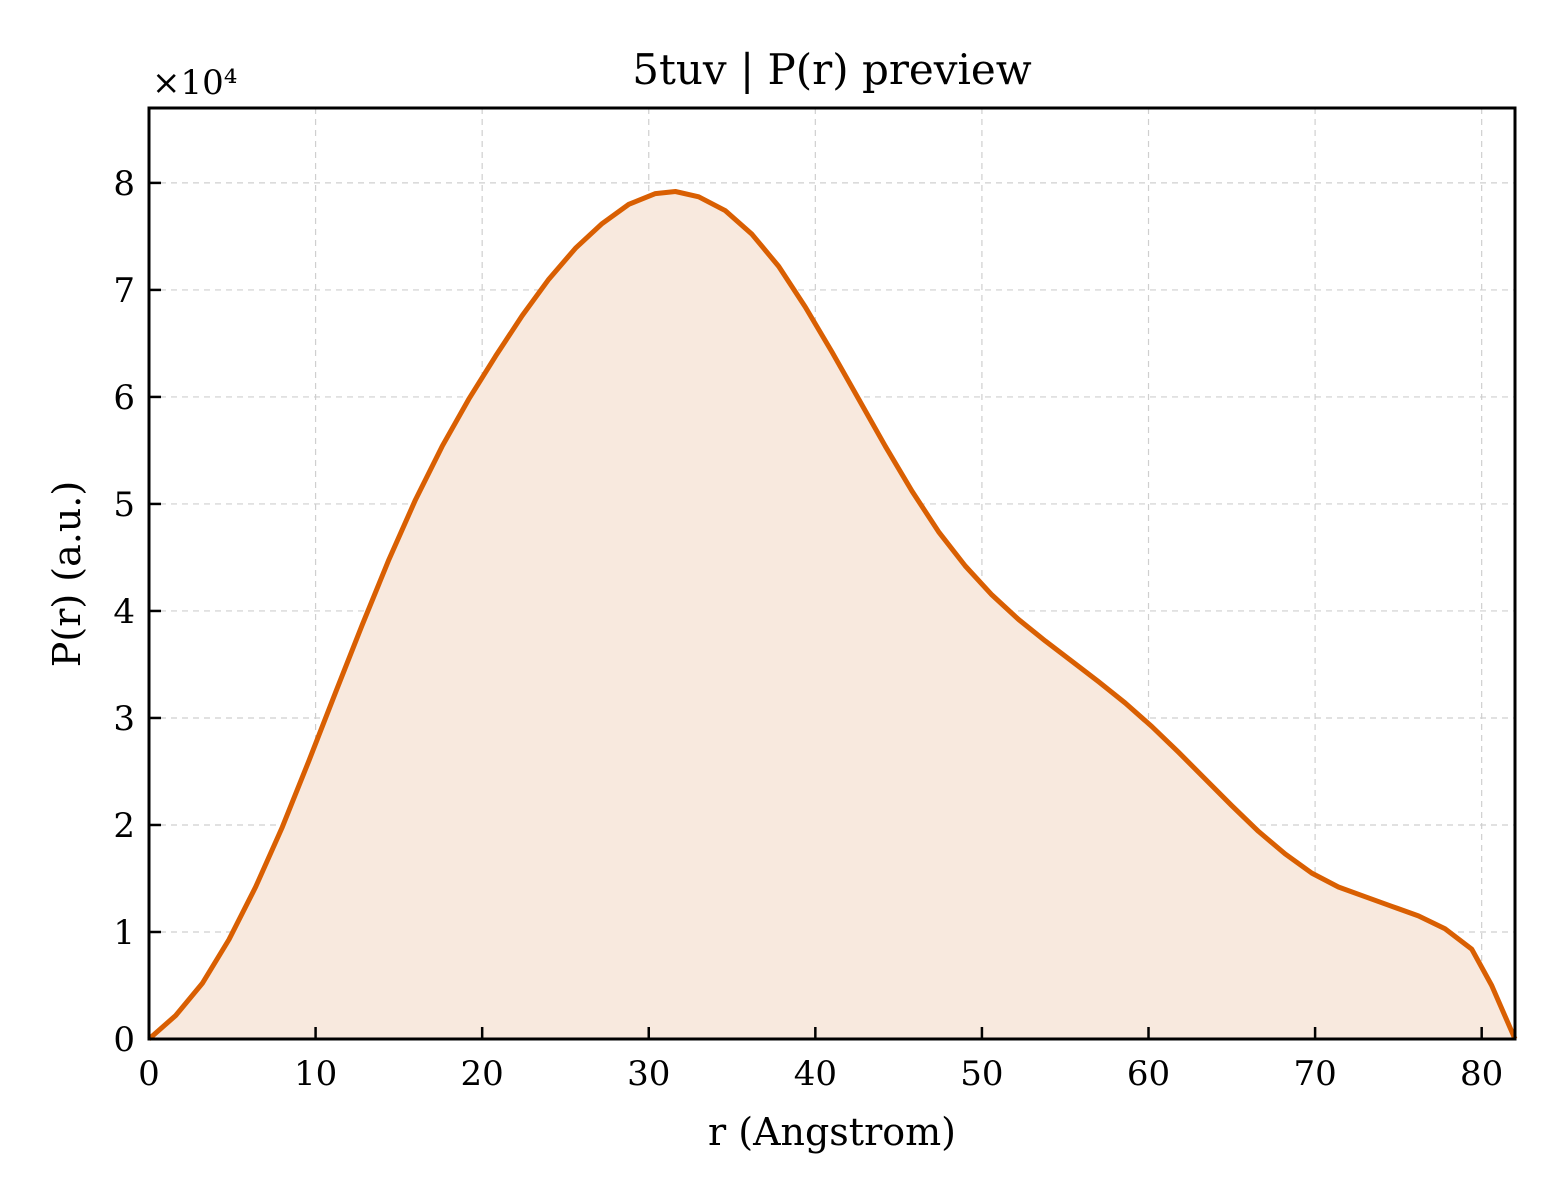 The height and width of the screenshot is (1200, 1560). I want to click on x-tick-label: 60, so click(1148, 1074).